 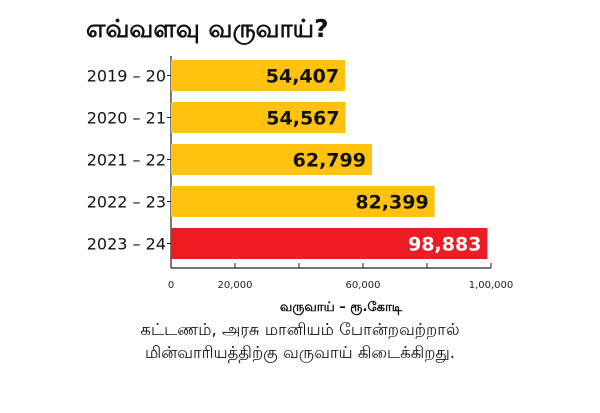 What do you see at coordinates (391, 203) in the screenshot?
I see `data-label: 82,399` at bounding box center [391, 203].